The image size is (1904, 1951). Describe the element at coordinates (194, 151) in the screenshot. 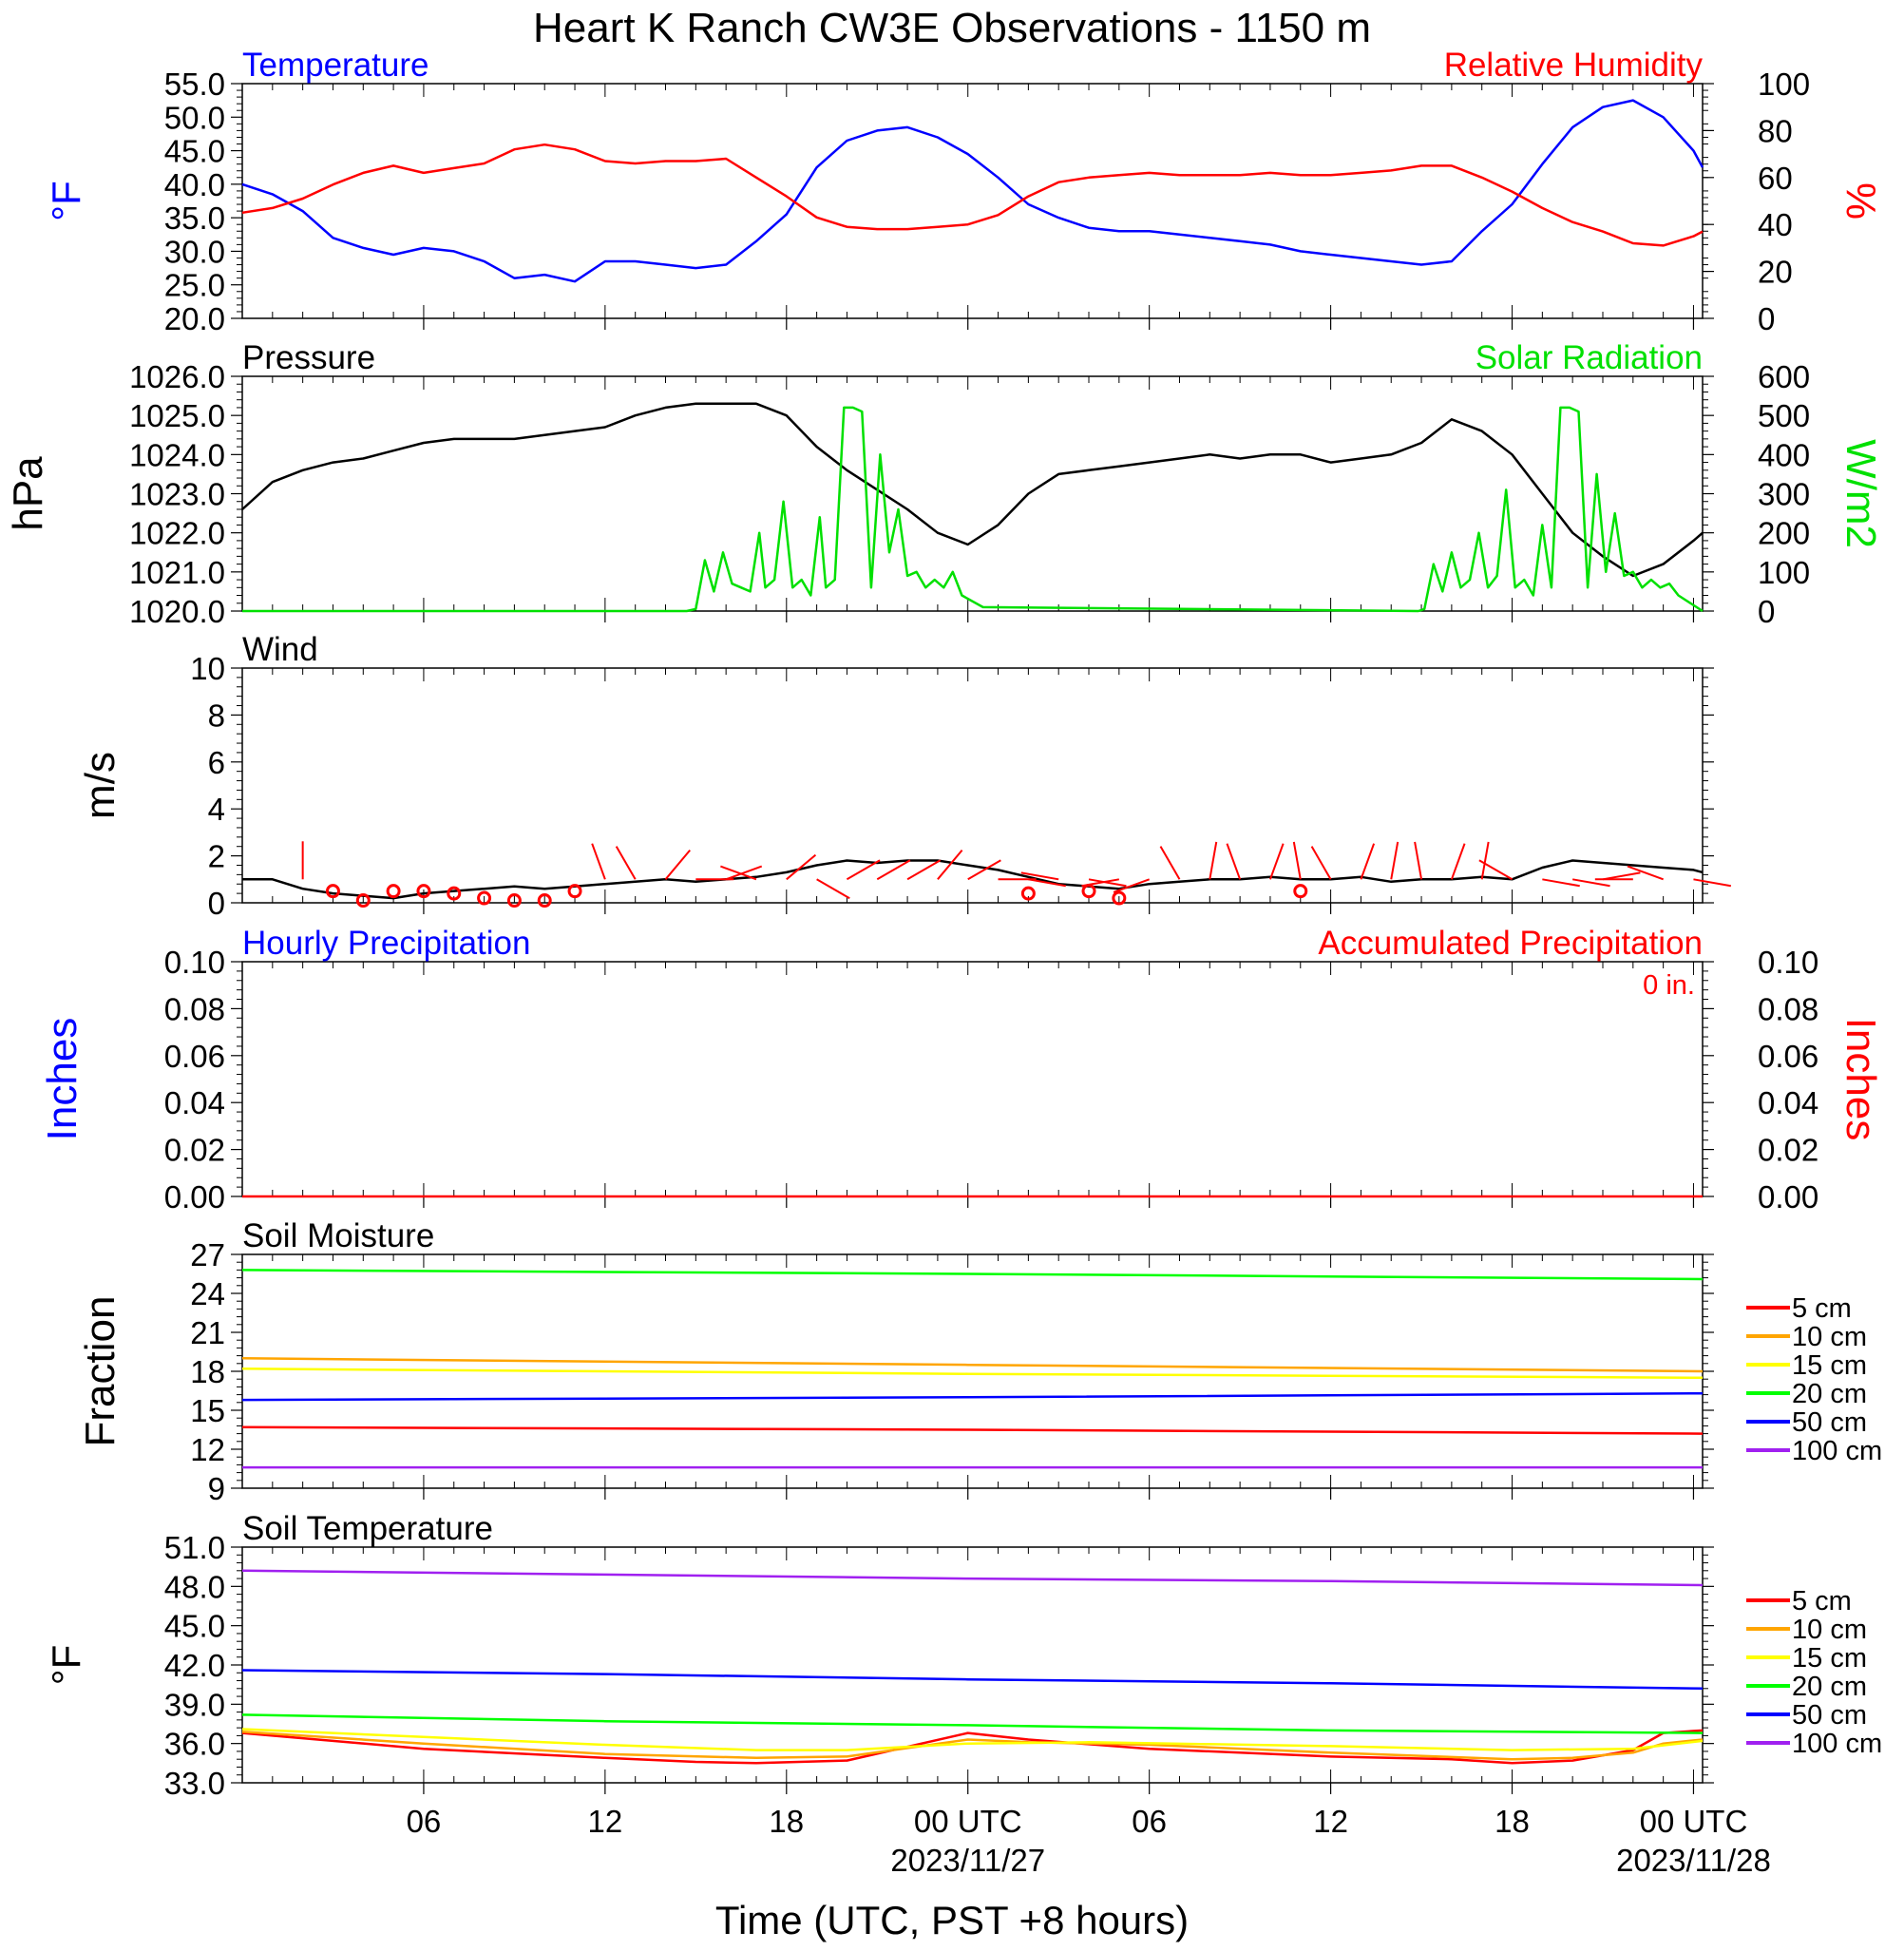

I see `y-tick-label-left: 45.0` at that location.